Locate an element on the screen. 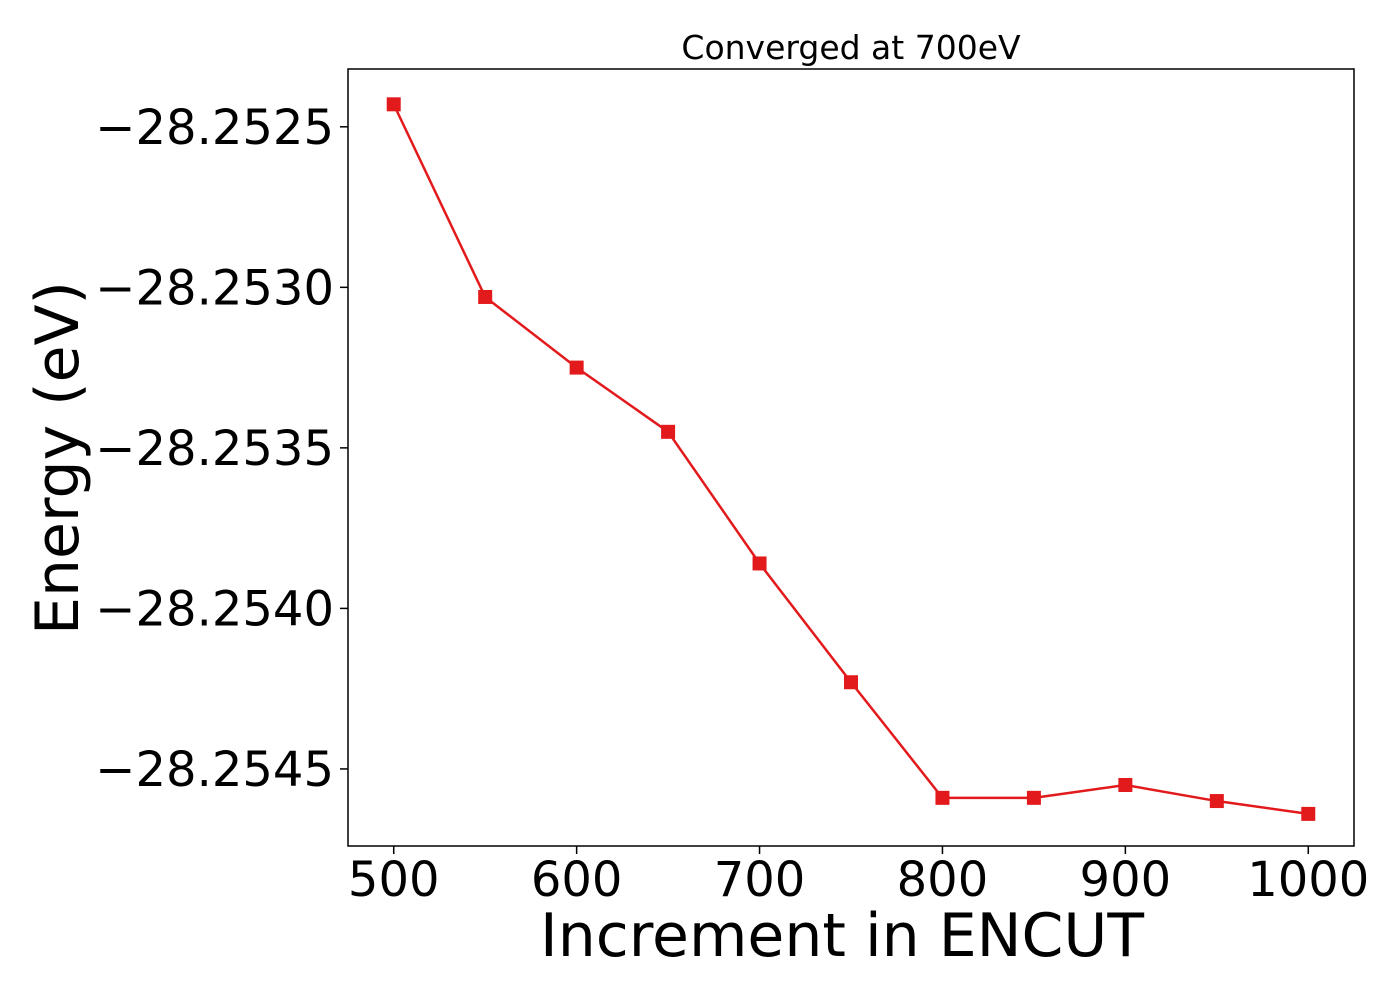 The width and height of the screenshot is (1400, 1000). y-axis: −28.2525 −28.2530 −28.2535 −28.2540 −28.2545 is located at coordinates (221, 449).